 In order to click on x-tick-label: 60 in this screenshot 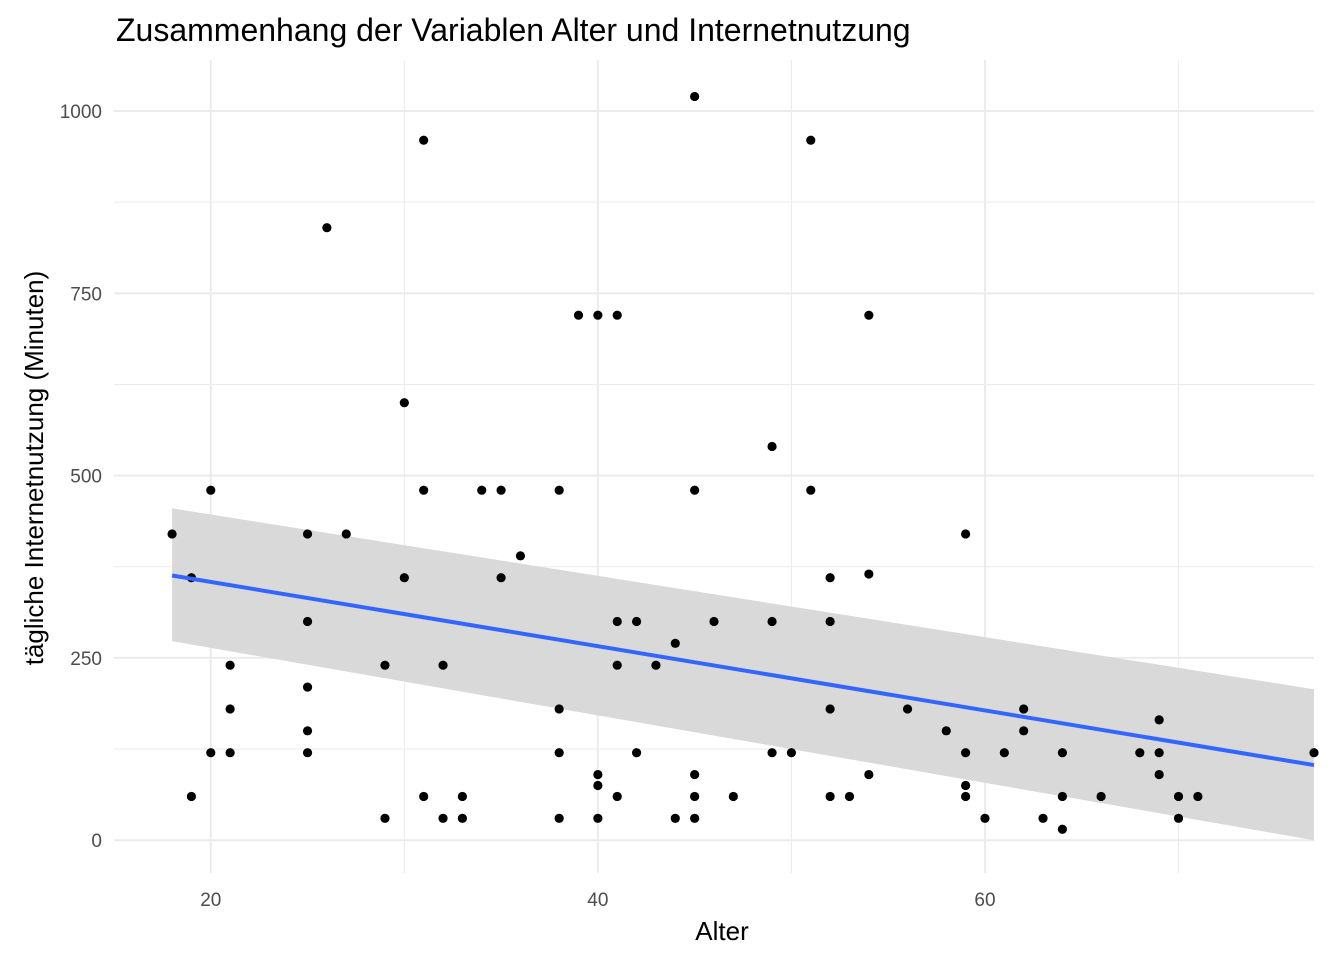, I will do `click(984, 900)`.